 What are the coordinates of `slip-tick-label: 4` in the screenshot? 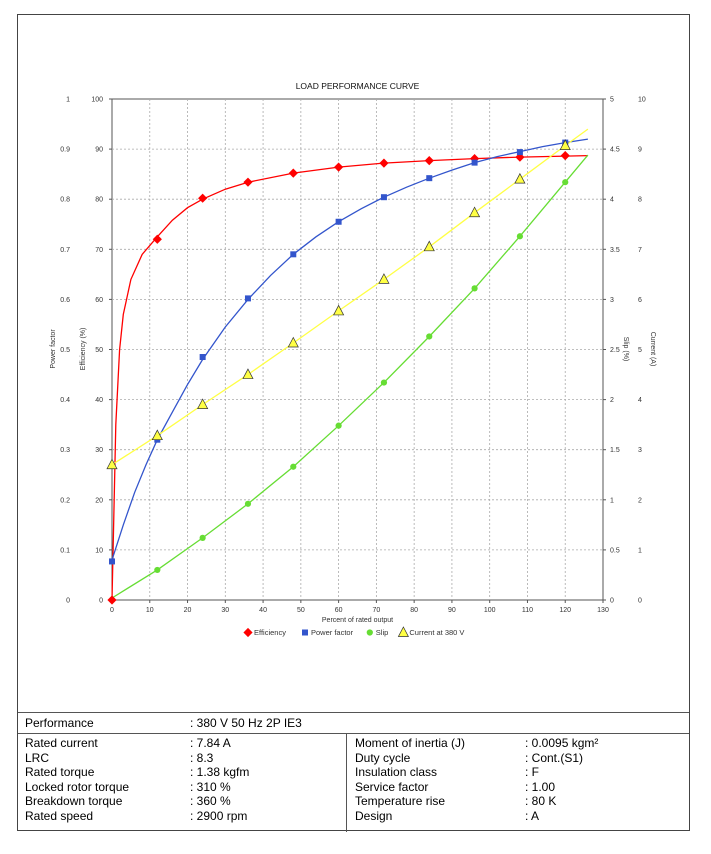 It's located at (612, 200).